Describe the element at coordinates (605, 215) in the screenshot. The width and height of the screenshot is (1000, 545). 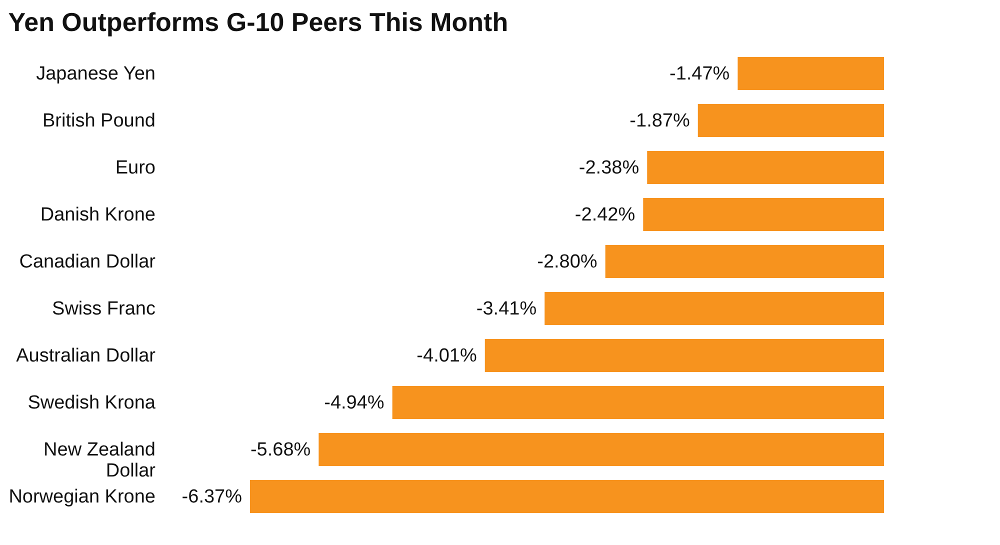
I see `data-label: -2.42%` at that location.